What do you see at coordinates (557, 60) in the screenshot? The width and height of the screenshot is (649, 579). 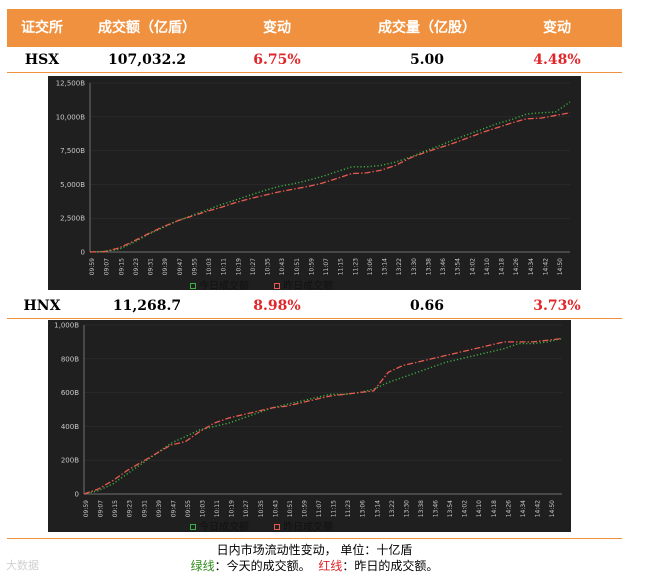 I see `volume-change: 4.48%` at bounding box center [557, 60].